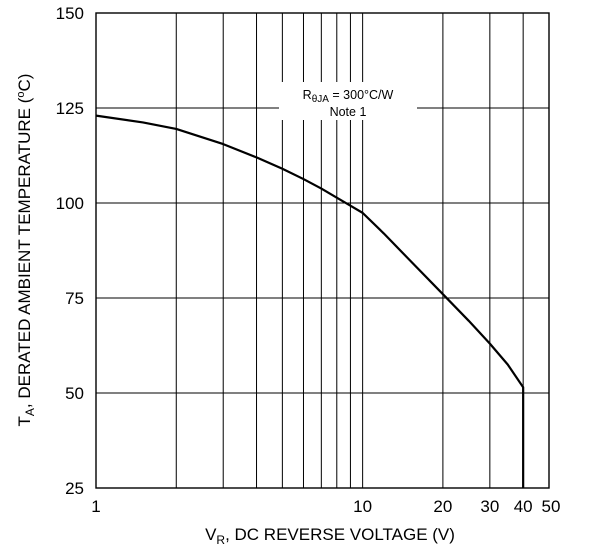 The image size is (589, 550). Describe the element at coordinates (74, 393) in the screenshot. I see `y-tick-label: 50` at that location.